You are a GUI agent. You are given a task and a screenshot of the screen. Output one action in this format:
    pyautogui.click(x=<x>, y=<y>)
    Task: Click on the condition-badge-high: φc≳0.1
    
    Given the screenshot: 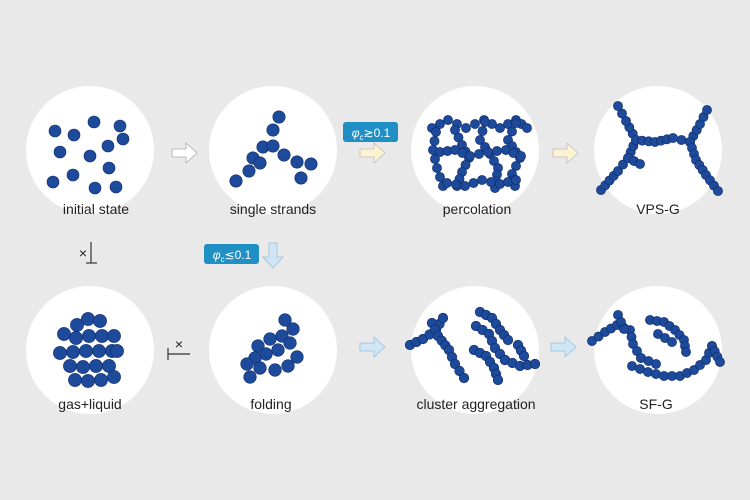 What is the action you would take?
    pyautogui.click(x=370, y=132)
    